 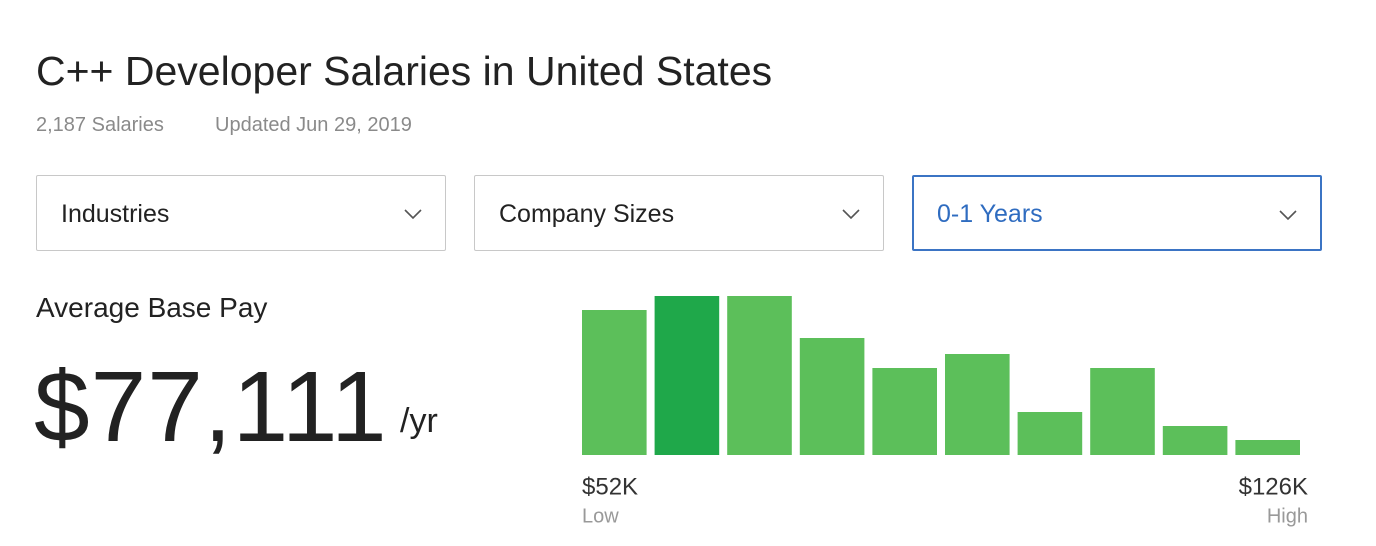 What do you see at coordinates (419, 421) in the screenshot?
I see `pay-unit: /yr` at bounding box center [419, 421].